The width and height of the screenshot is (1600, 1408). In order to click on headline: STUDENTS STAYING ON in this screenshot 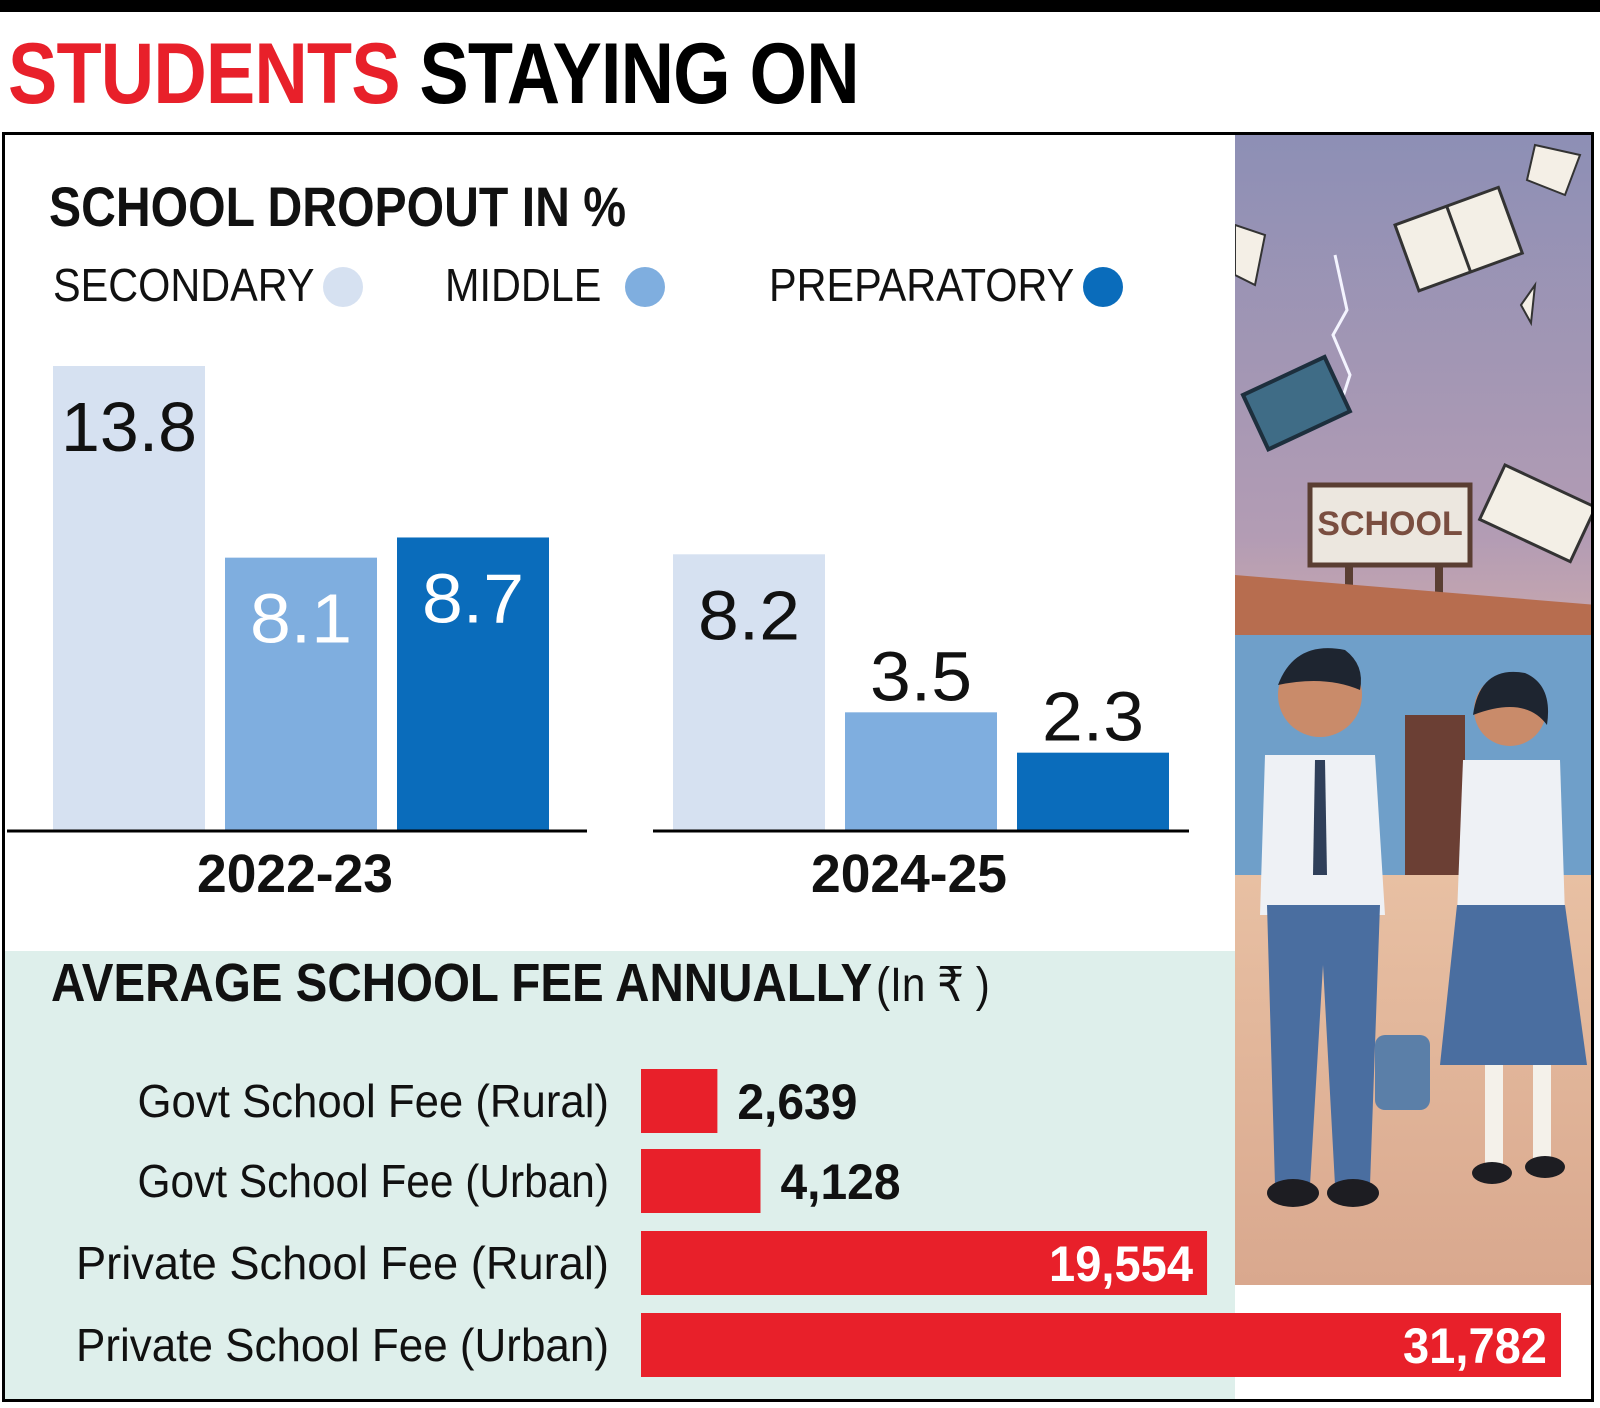, I will do `click(434, 74)`.